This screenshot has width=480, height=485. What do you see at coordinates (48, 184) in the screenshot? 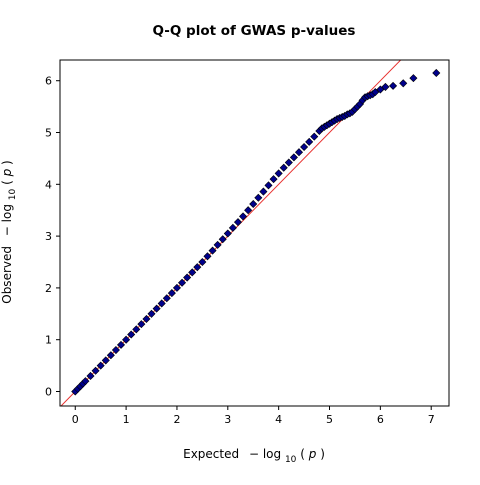
I see `y-tick-label: 4` at bounding box center [48, 184].